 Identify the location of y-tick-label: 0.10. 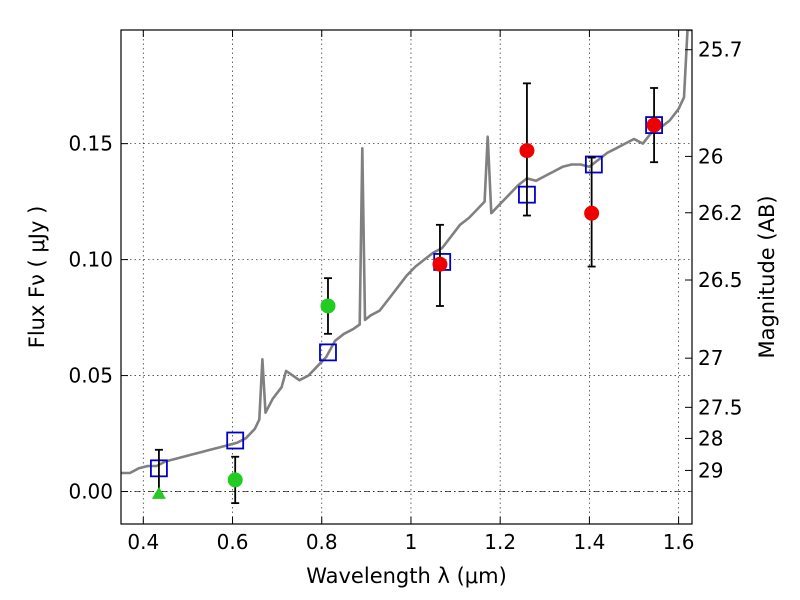
(90, 260).